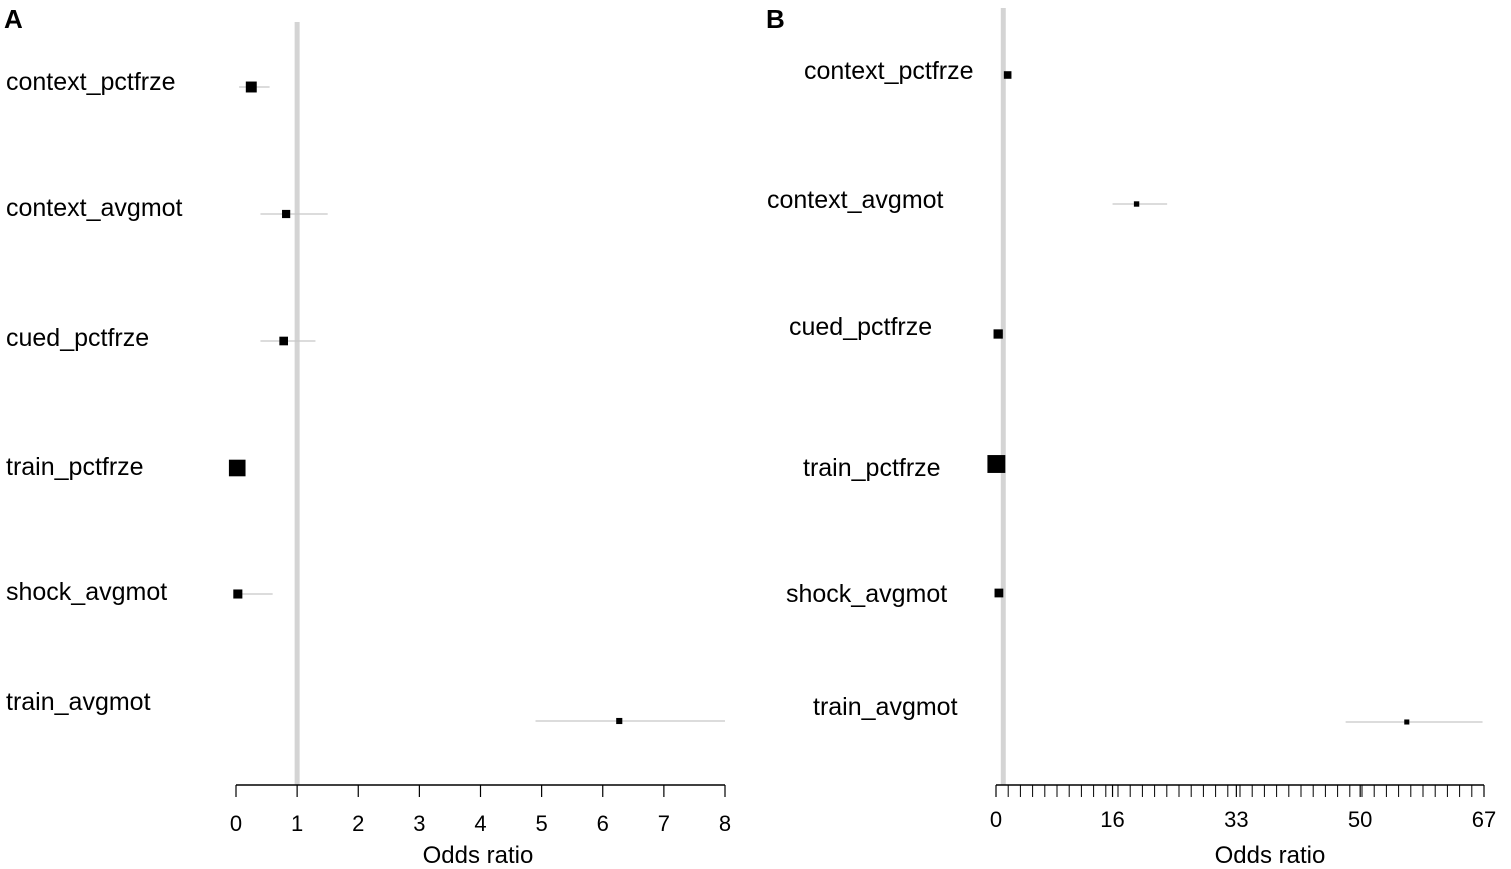 The width and height of the screenshot is (1511, 869). I want to click on x-tick-label: 7, so click(664, 823).